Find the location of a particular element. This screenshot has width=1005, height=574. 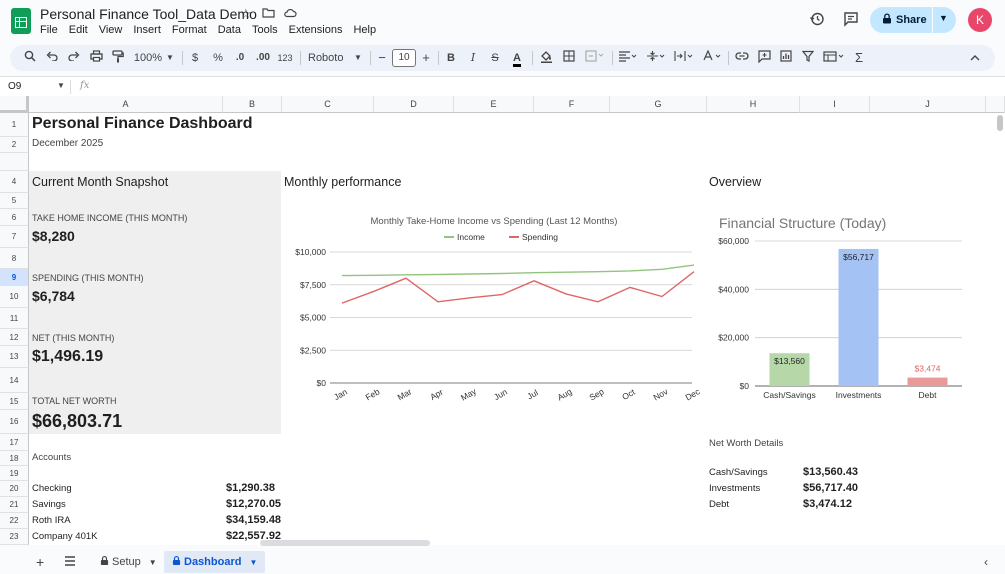

row-header-9: 9 is located at coordinates (14, 277).